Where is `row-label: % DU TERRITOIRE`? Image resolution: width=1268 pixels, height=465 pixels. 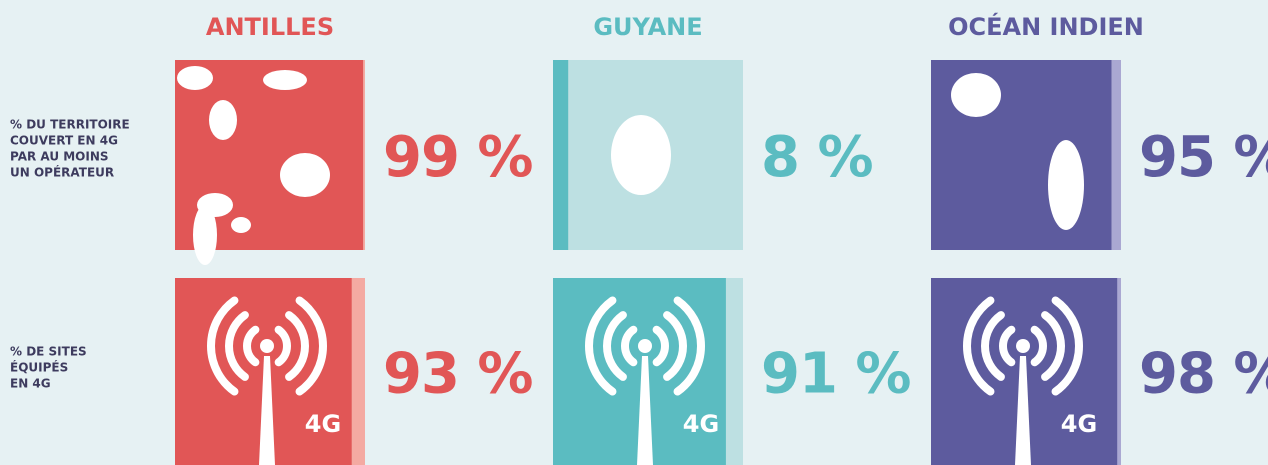
row-label: % DU TERRITOIRE is located at coordinates (70, 125).